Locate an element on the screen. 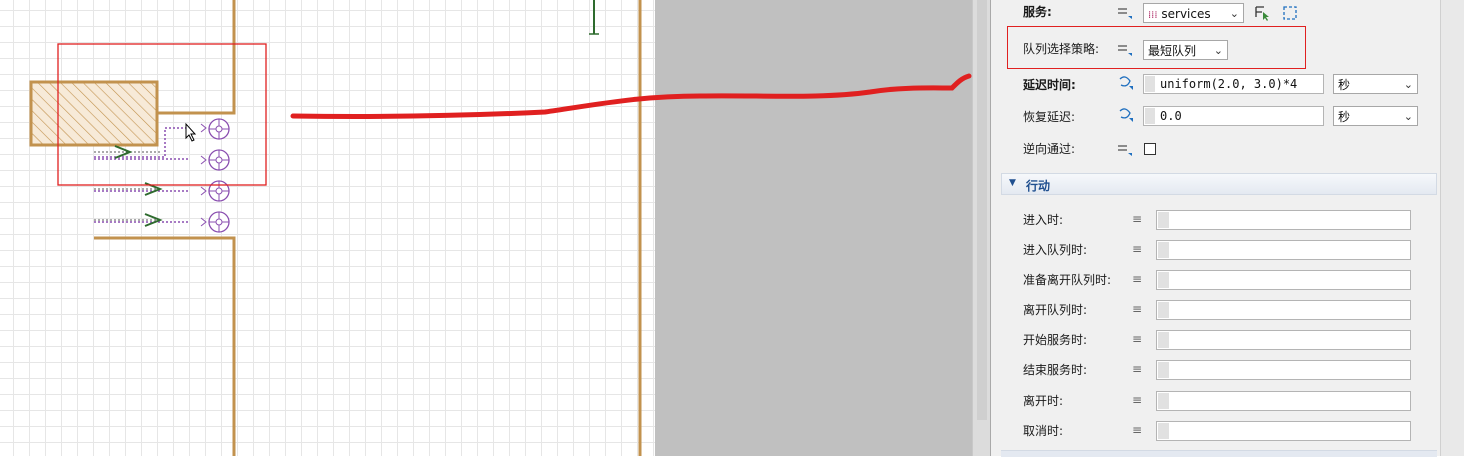 This screenshot has height=457, width=1464. action-label: 开始服务时: is located at coordinates (1055, 340).